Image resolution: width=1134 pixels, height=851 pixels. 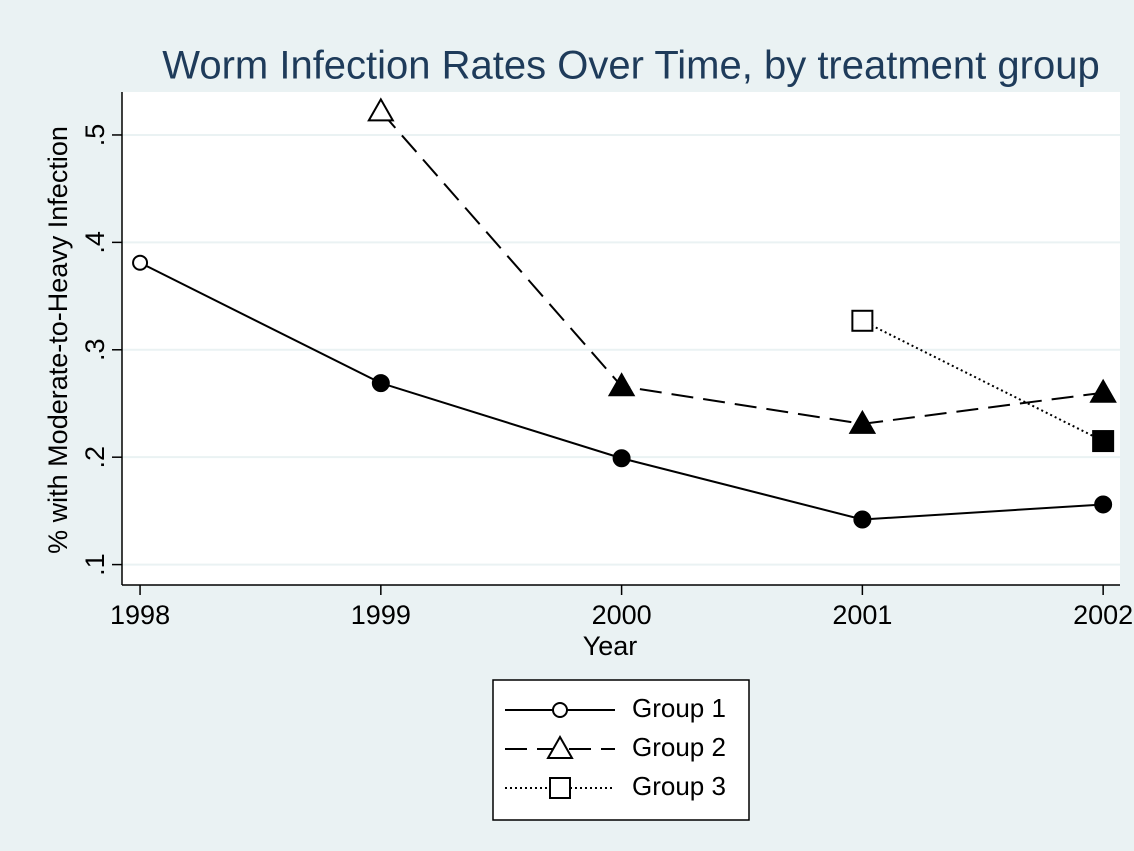 I want to click on x-tick-label: 2000, so click(x=622, y=615).